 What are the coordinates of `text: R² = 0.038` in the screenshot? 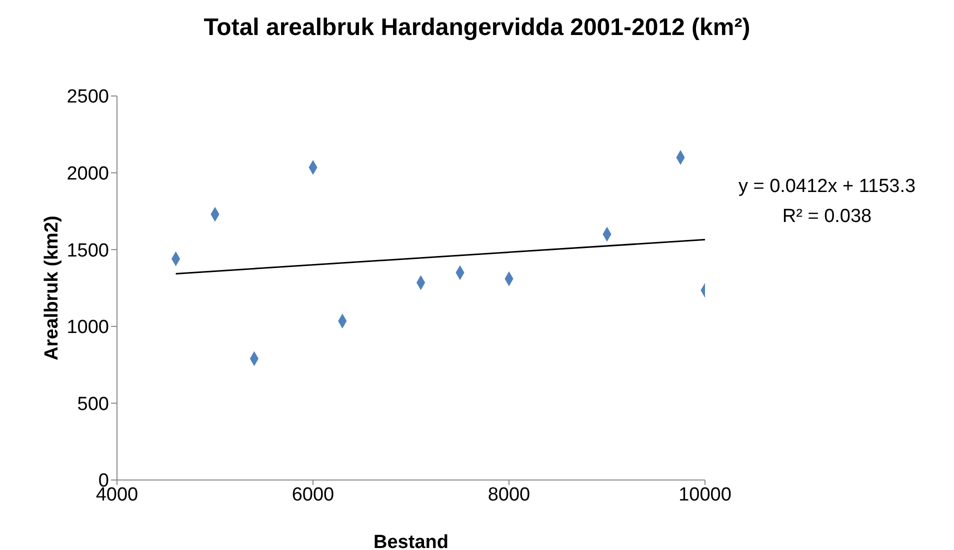 It's located at (827, 217).